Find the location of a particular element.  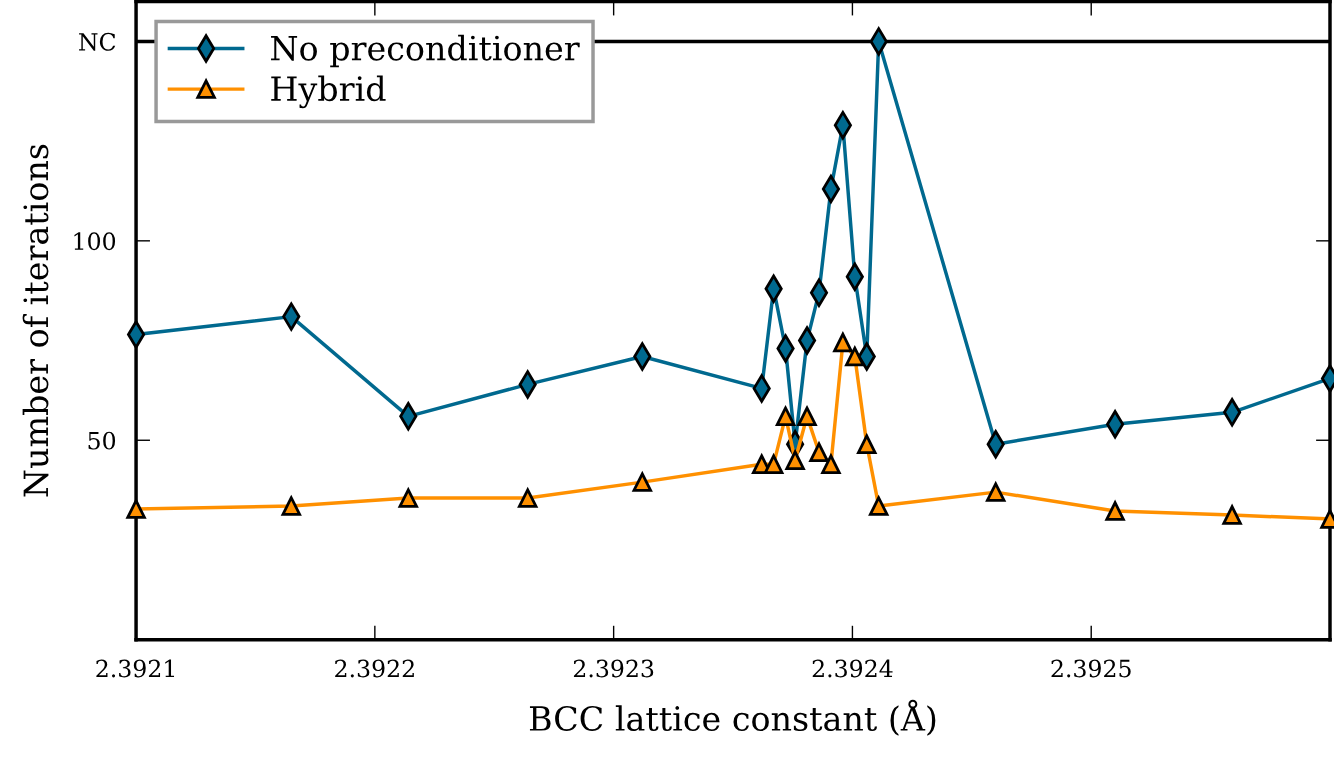

legend-label: Hybrid is located at coordinates (328, 92).